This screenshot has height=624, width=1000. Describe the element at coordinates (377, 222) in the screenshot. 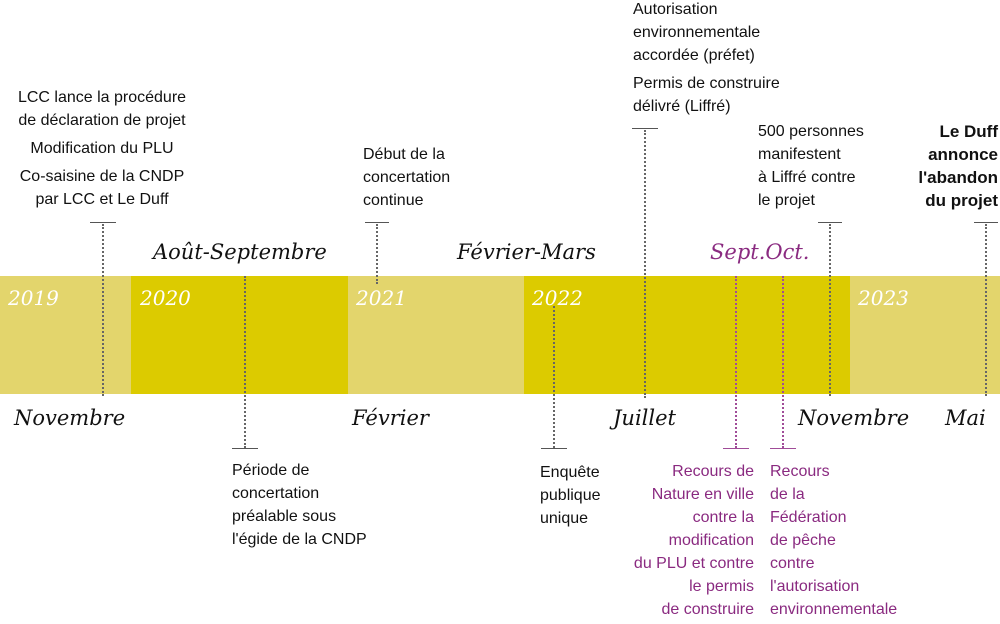

I see `leader-cap-fev-2021` at that location.